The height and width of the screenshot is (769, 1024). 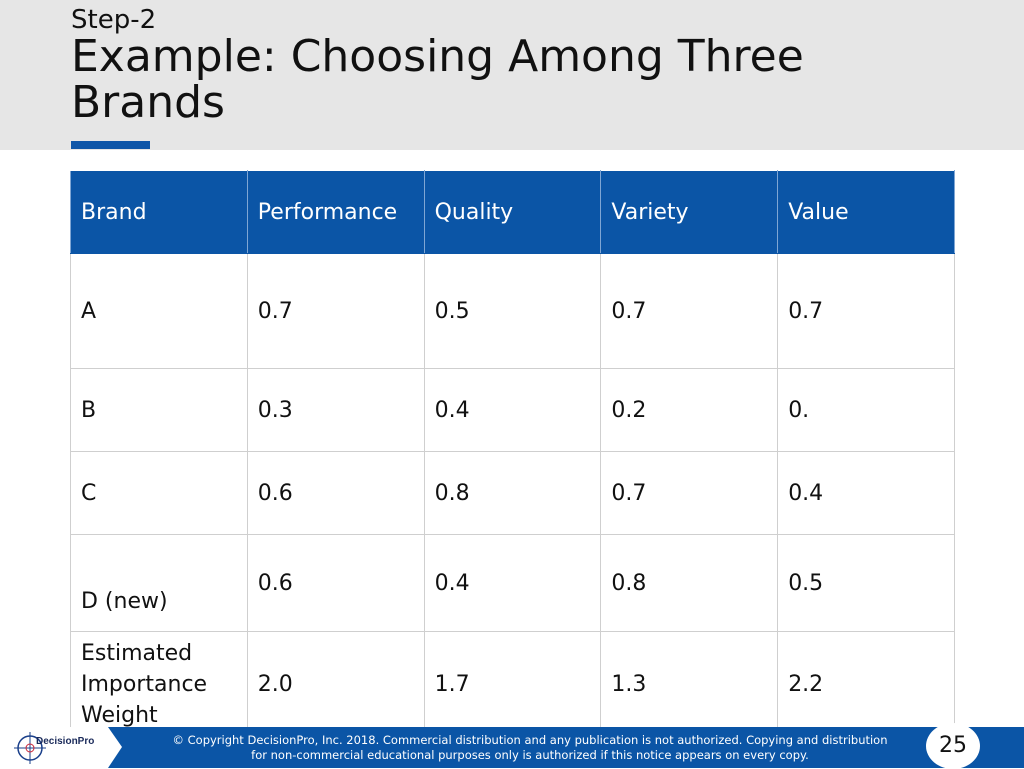 I want to click on variety-cell: 0.8, so click(x=689, y=583).